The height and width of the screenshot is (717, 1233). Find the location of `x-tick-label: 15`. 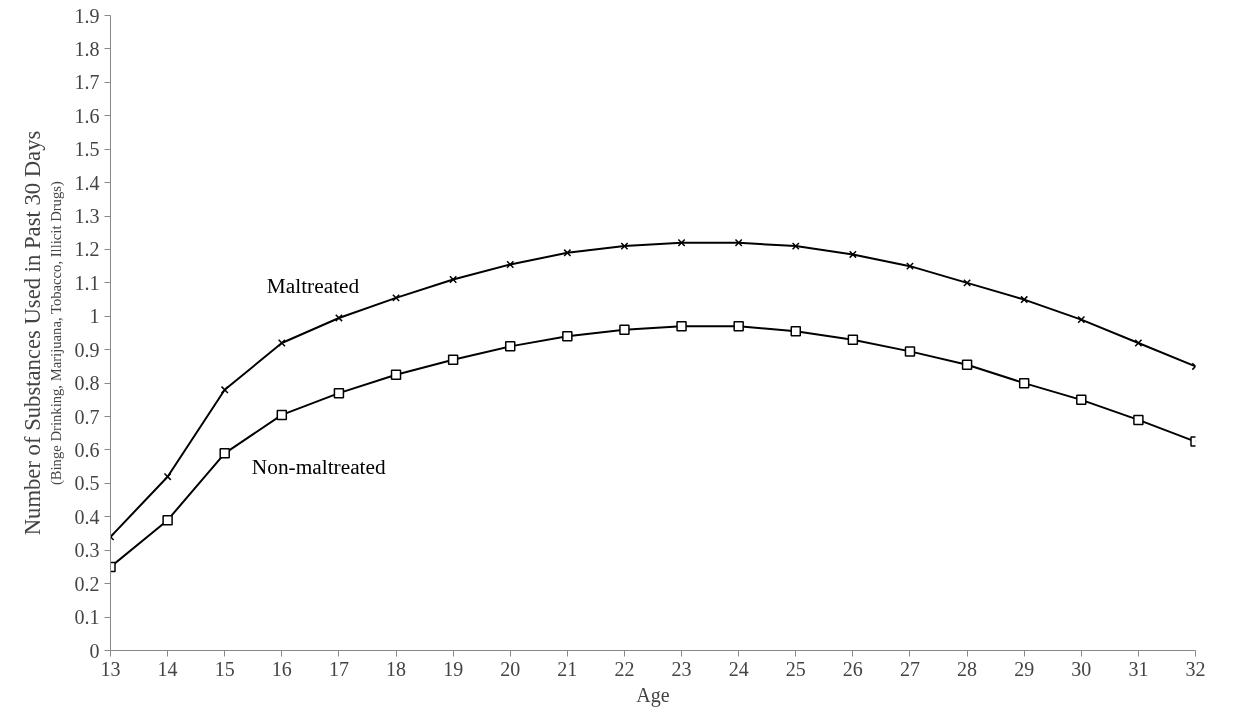

x-tick-label: 15 is located at coordinates (224, 668).